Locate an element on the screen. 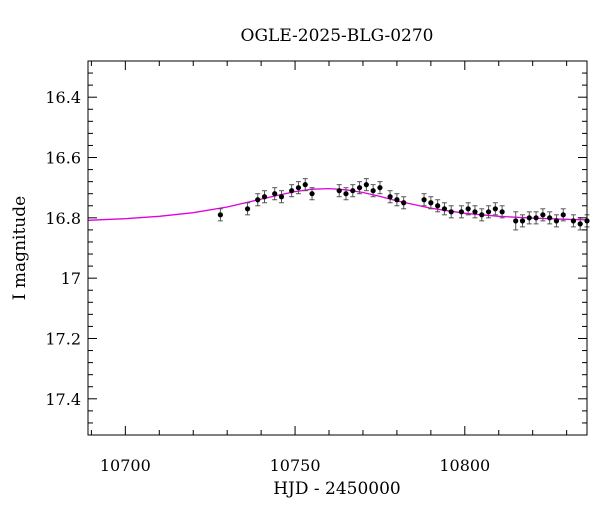 The width and height of the screenshot is (600, 512). y-tick-label: 16.8 is located at coordinates (63, 218).